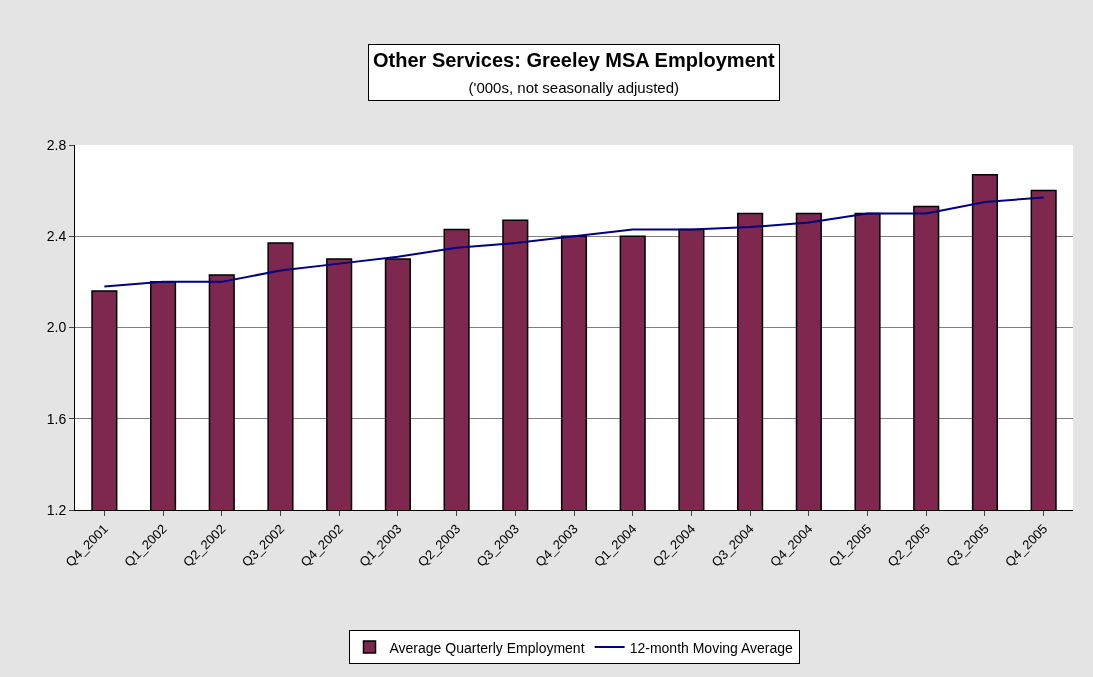  Describe the element at coordinates (574, 87) in the screenshot. I see `chart-subtitle: ('000s, not seasonally adjusted)` at that location.